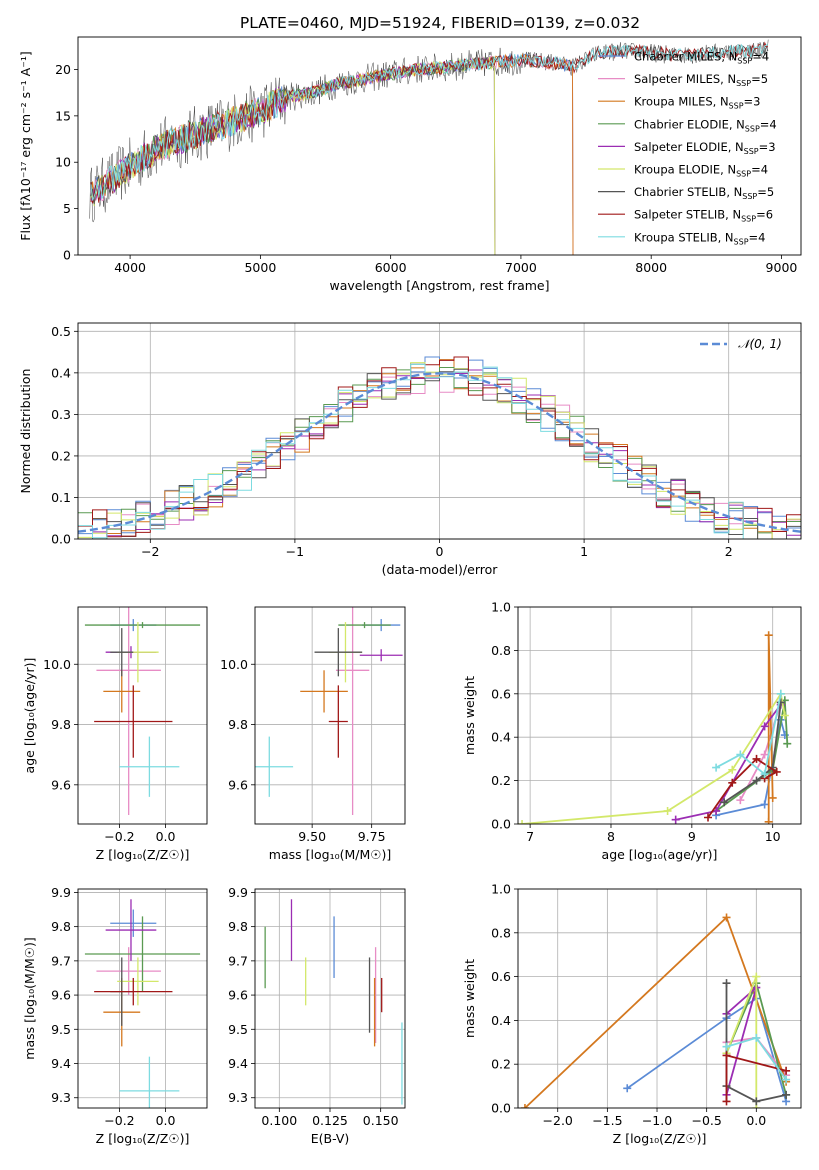 The width and height of the screenshot is (819, 1170). I want to click on y-tick-label: 20, so click(63, 69).